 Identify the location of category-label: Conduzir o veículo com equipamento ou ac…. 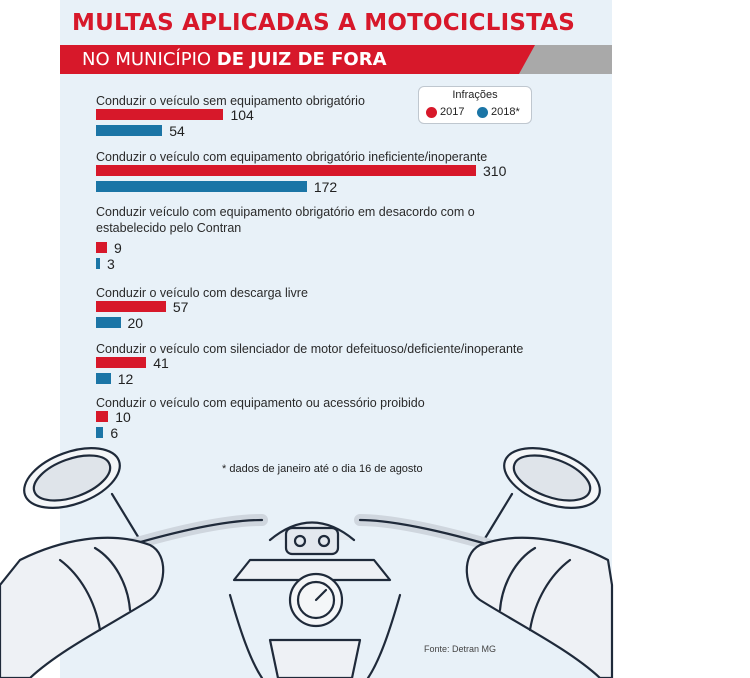
(260, 403).